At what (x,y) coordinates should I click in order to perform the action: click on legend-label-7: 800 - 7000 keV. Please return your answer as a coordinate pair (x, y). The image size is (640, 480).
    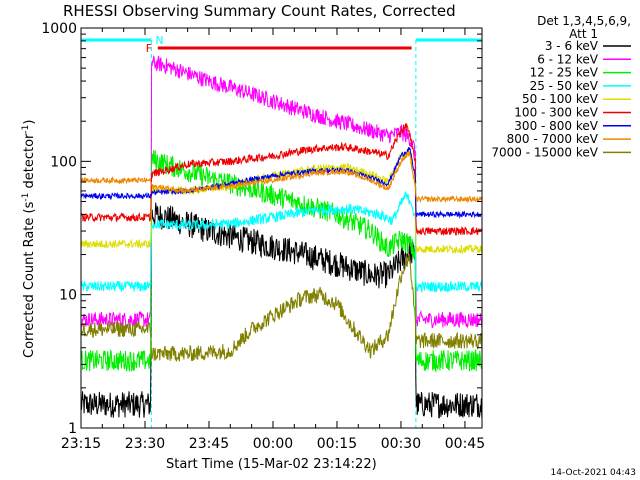
    Looking at the image, I should click on (553, 139).